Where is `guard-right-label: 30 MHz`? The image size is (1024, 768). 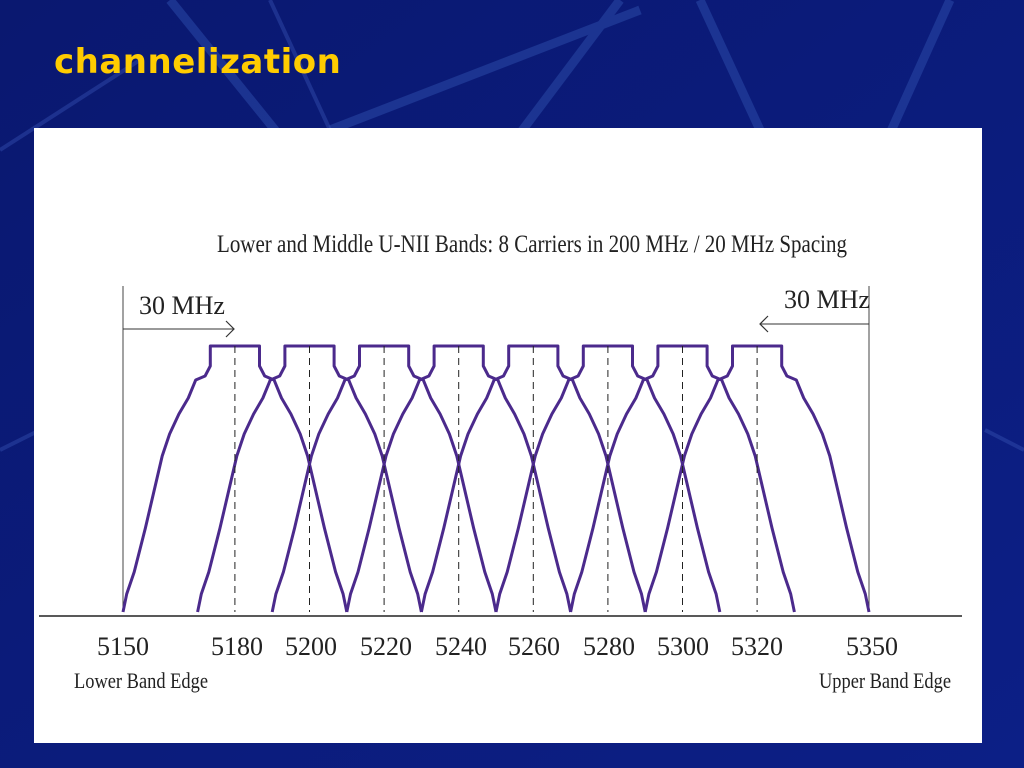
guard-right-label: 30 MHz is located at coordinates (827, 299).